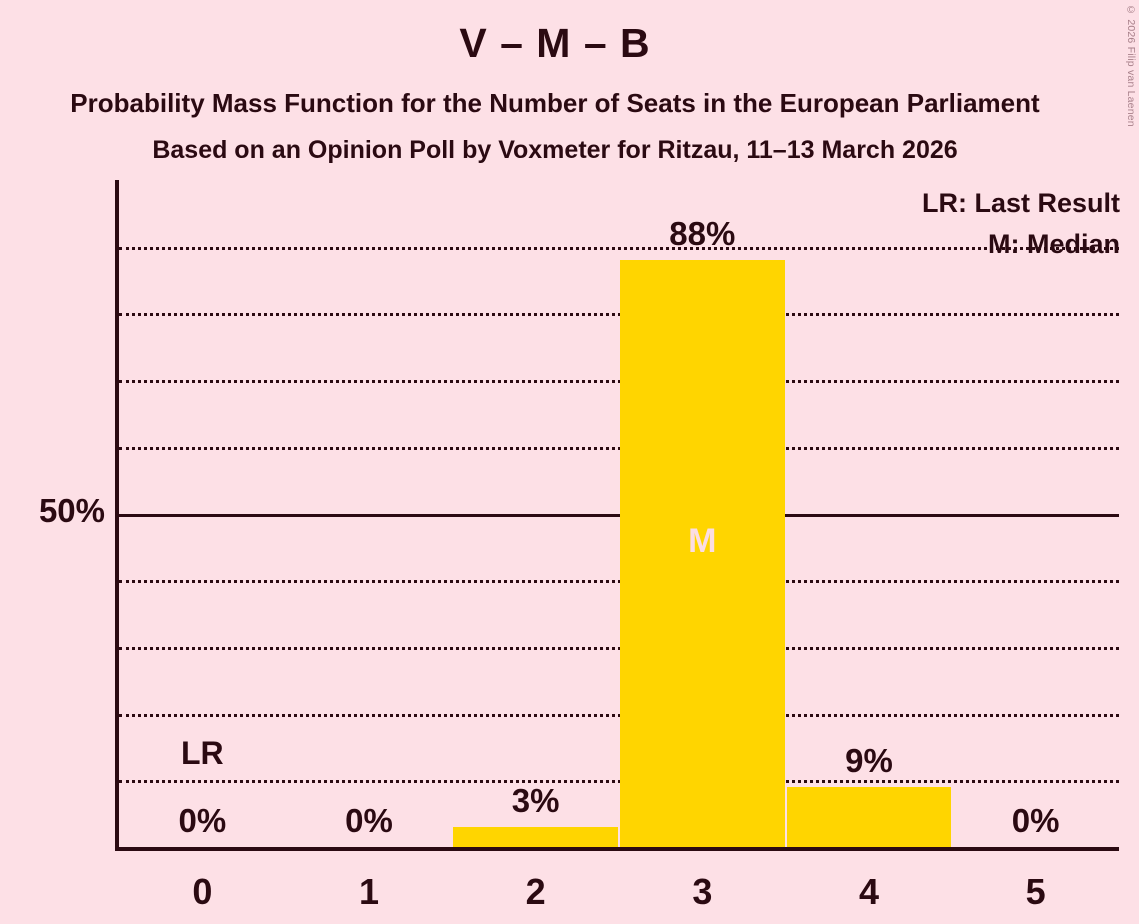 This screenshot has height=924, width=1139. I want to click on copyright-notice: © 2026 Filip van Laenen, so click(1131, 65).